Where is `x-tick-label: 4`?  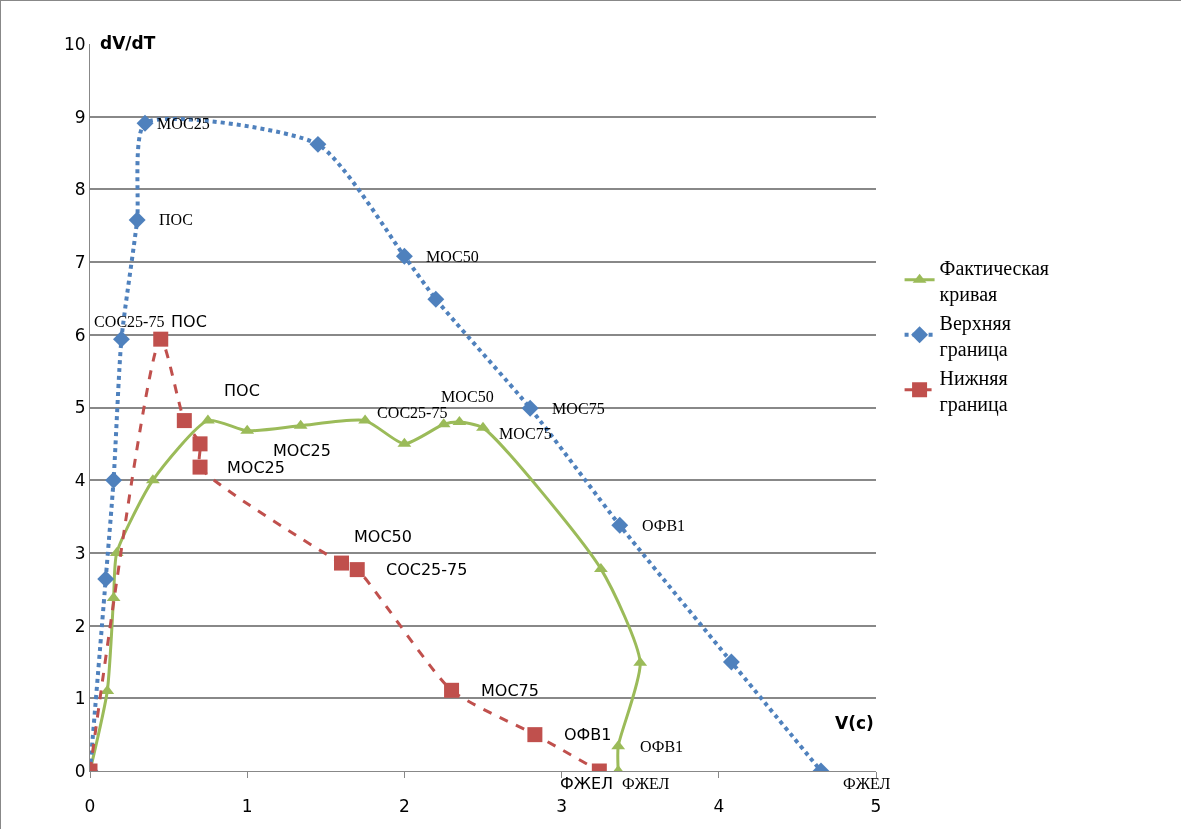 x-tick-label: 4 is located at coordinates (719, 806).